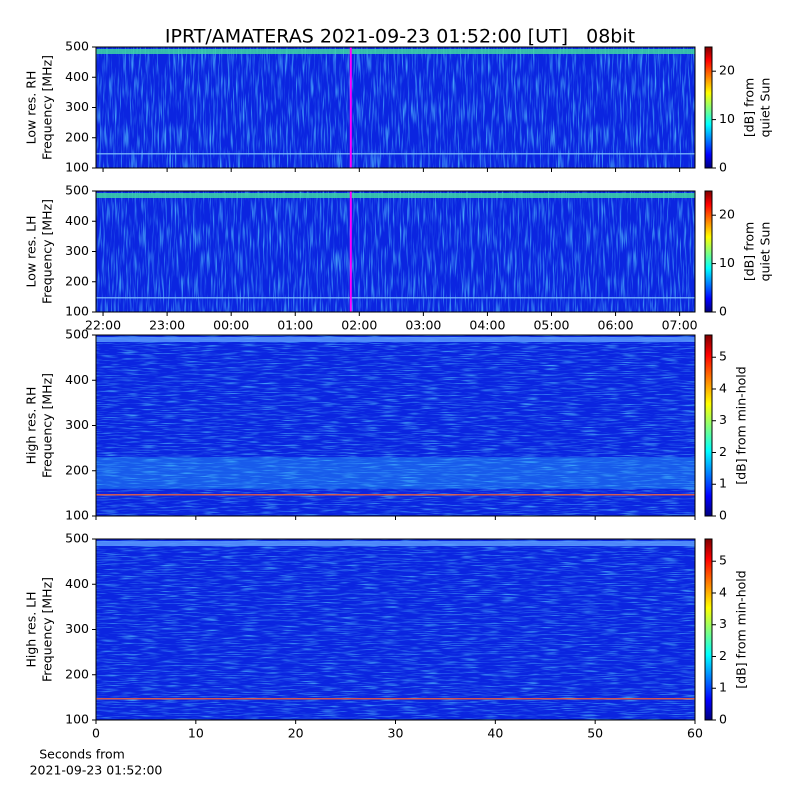  What do you see at coordinates (296, 733) in the screenshot?
I see `x-tick-label: 20` at bounding box center [296, 733].